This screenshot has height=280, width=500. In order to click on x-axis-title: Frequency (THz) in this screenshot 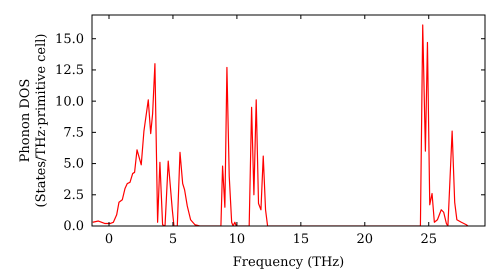, I will do `click(288, 262)`.